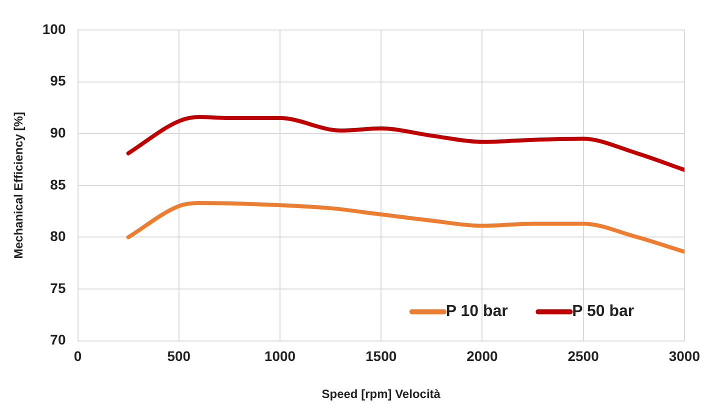 The height and width of the screenshot is (414, 708). I want to click on y-tick-label: 90, so click(58, 132).